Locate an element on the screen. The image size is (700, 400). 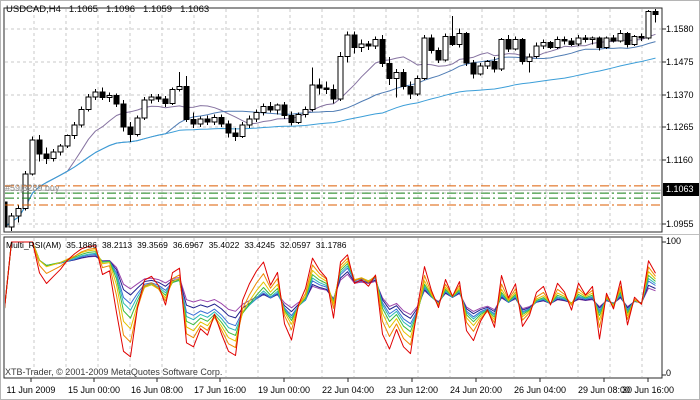
time-axis-label: 29 Jun 08:00 is located at coordinates (604, 390).